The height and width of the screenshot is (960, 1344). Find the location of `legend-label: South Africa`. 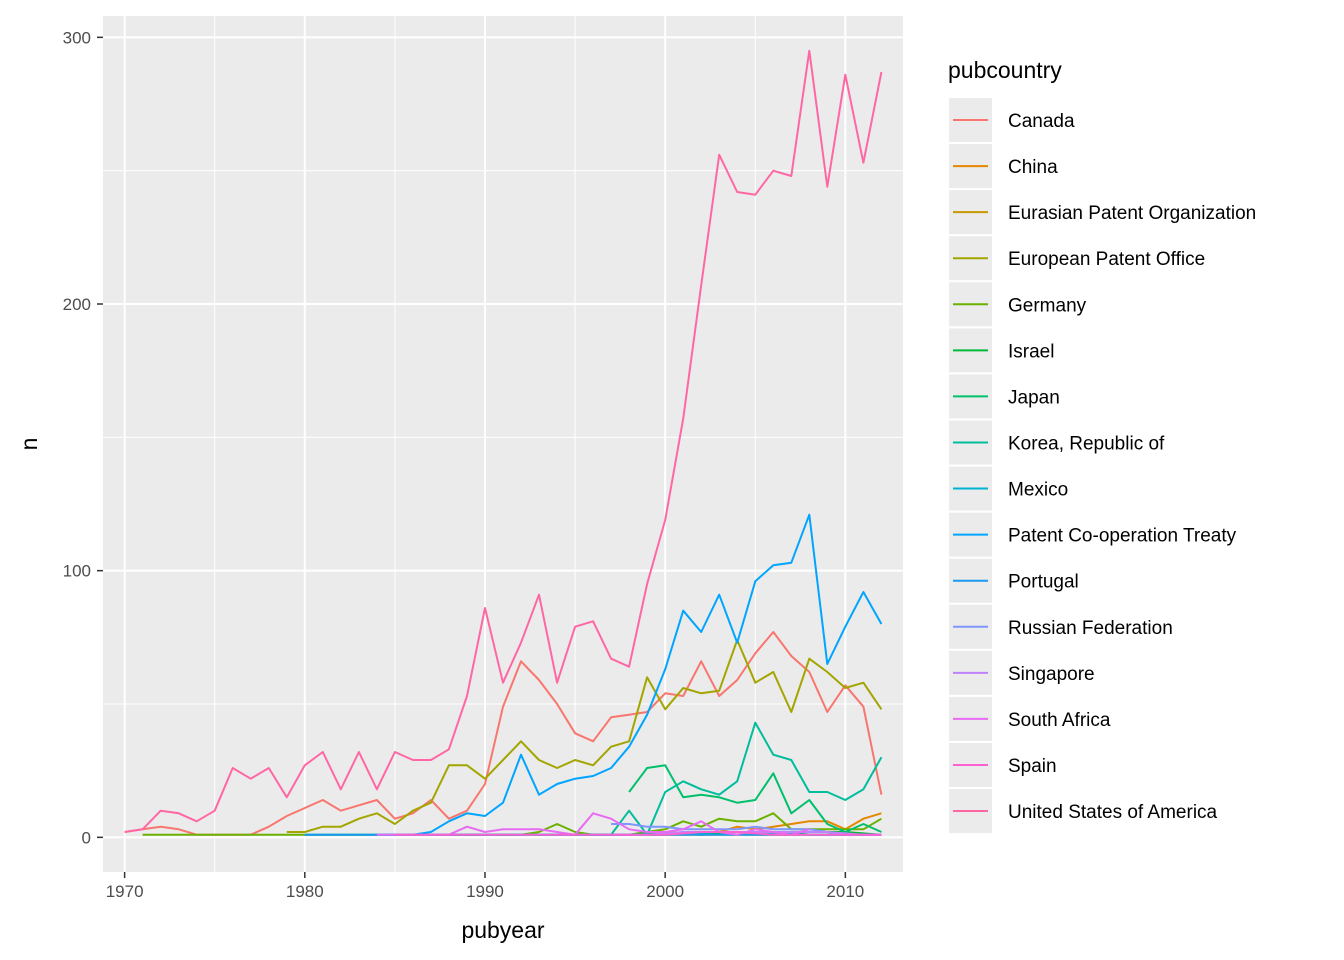

legend-label: South Africa is located at coordinates (1059, 720).